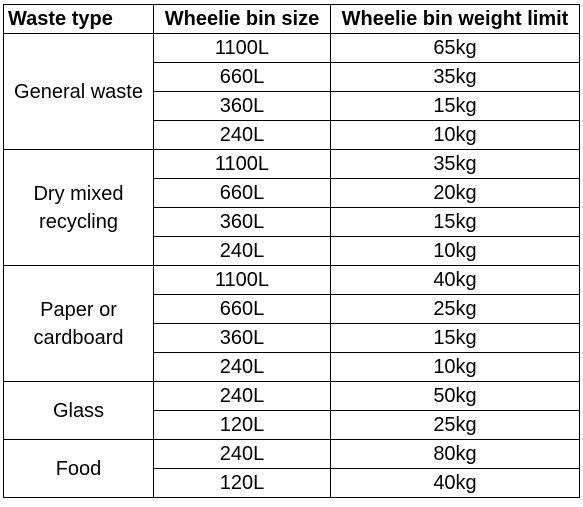 Image resolution: width=583 pixels, height=507 pixels. What do you see at coordinates (455, 19) in the screenshot?
I see `header-weight-limit: Wheelie bin weight limit` at bounding box center [455, 19].